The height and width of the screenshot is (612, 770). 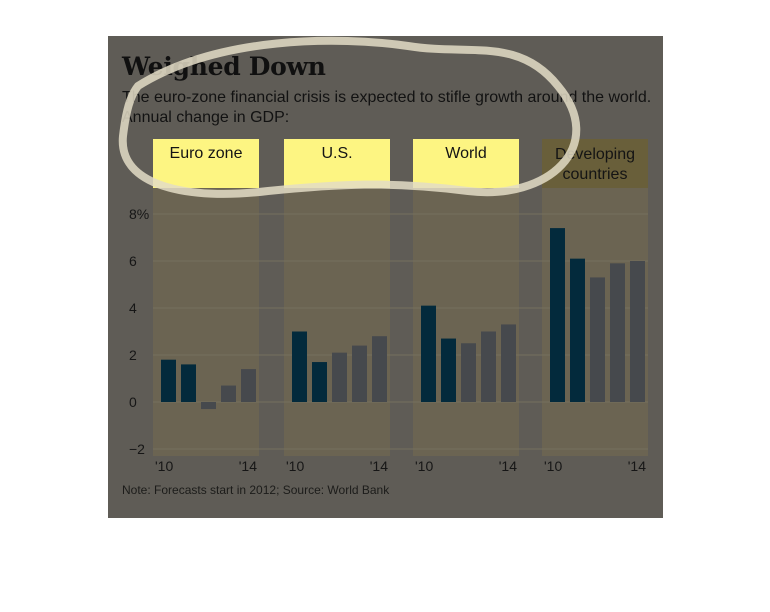 I want to click on panel-label: World, so click(x=466, y=153).